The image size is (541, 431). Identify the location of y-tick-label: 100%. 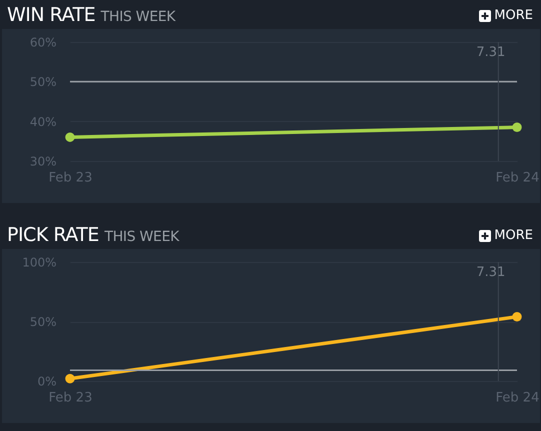
(39, 263).